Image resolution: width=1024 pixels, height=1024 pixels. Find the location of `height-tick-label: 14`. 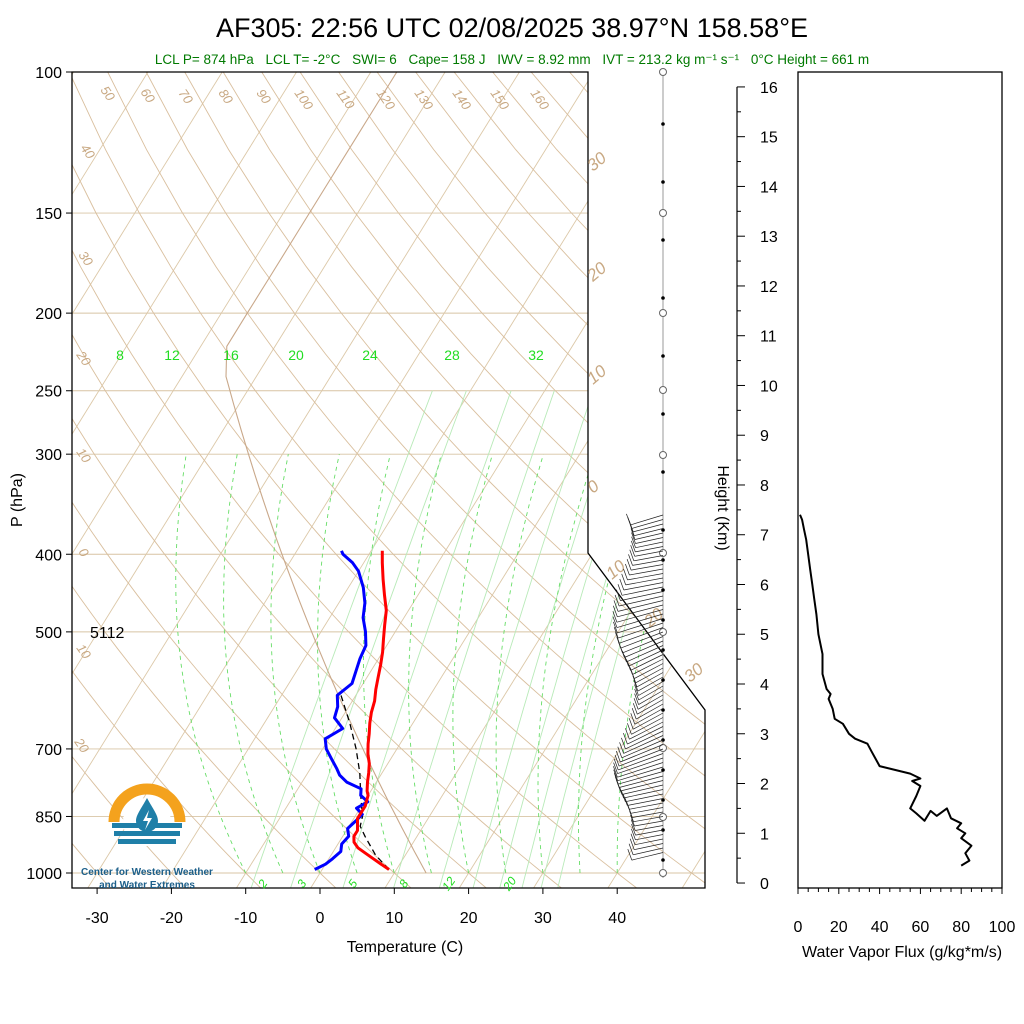

height-tick-label: 14 is located at coordinates (769, 187).